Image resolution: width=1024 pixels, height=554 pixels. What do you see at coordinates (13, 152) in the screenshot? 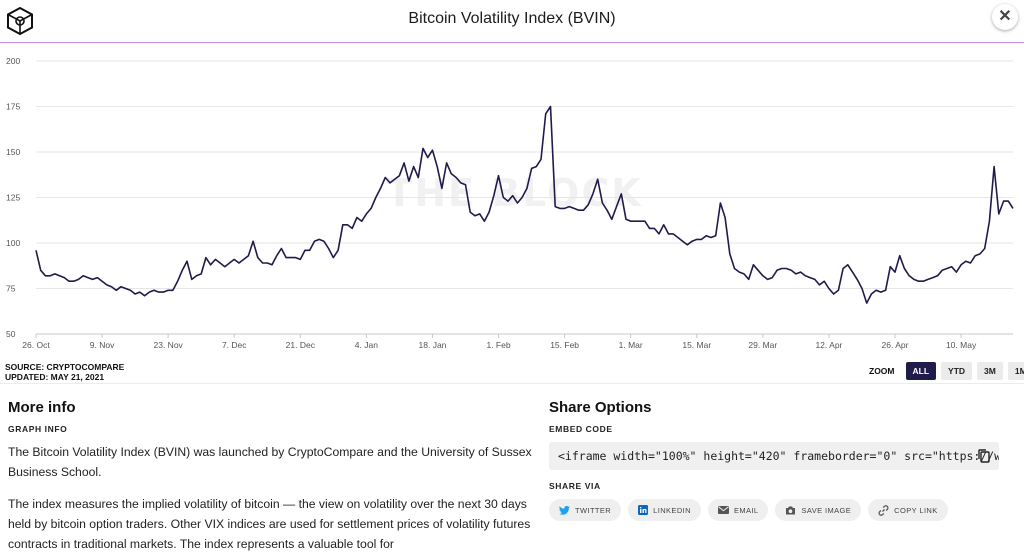
I see `y-tick-label-150: 150` at bounding box center [13, 152].